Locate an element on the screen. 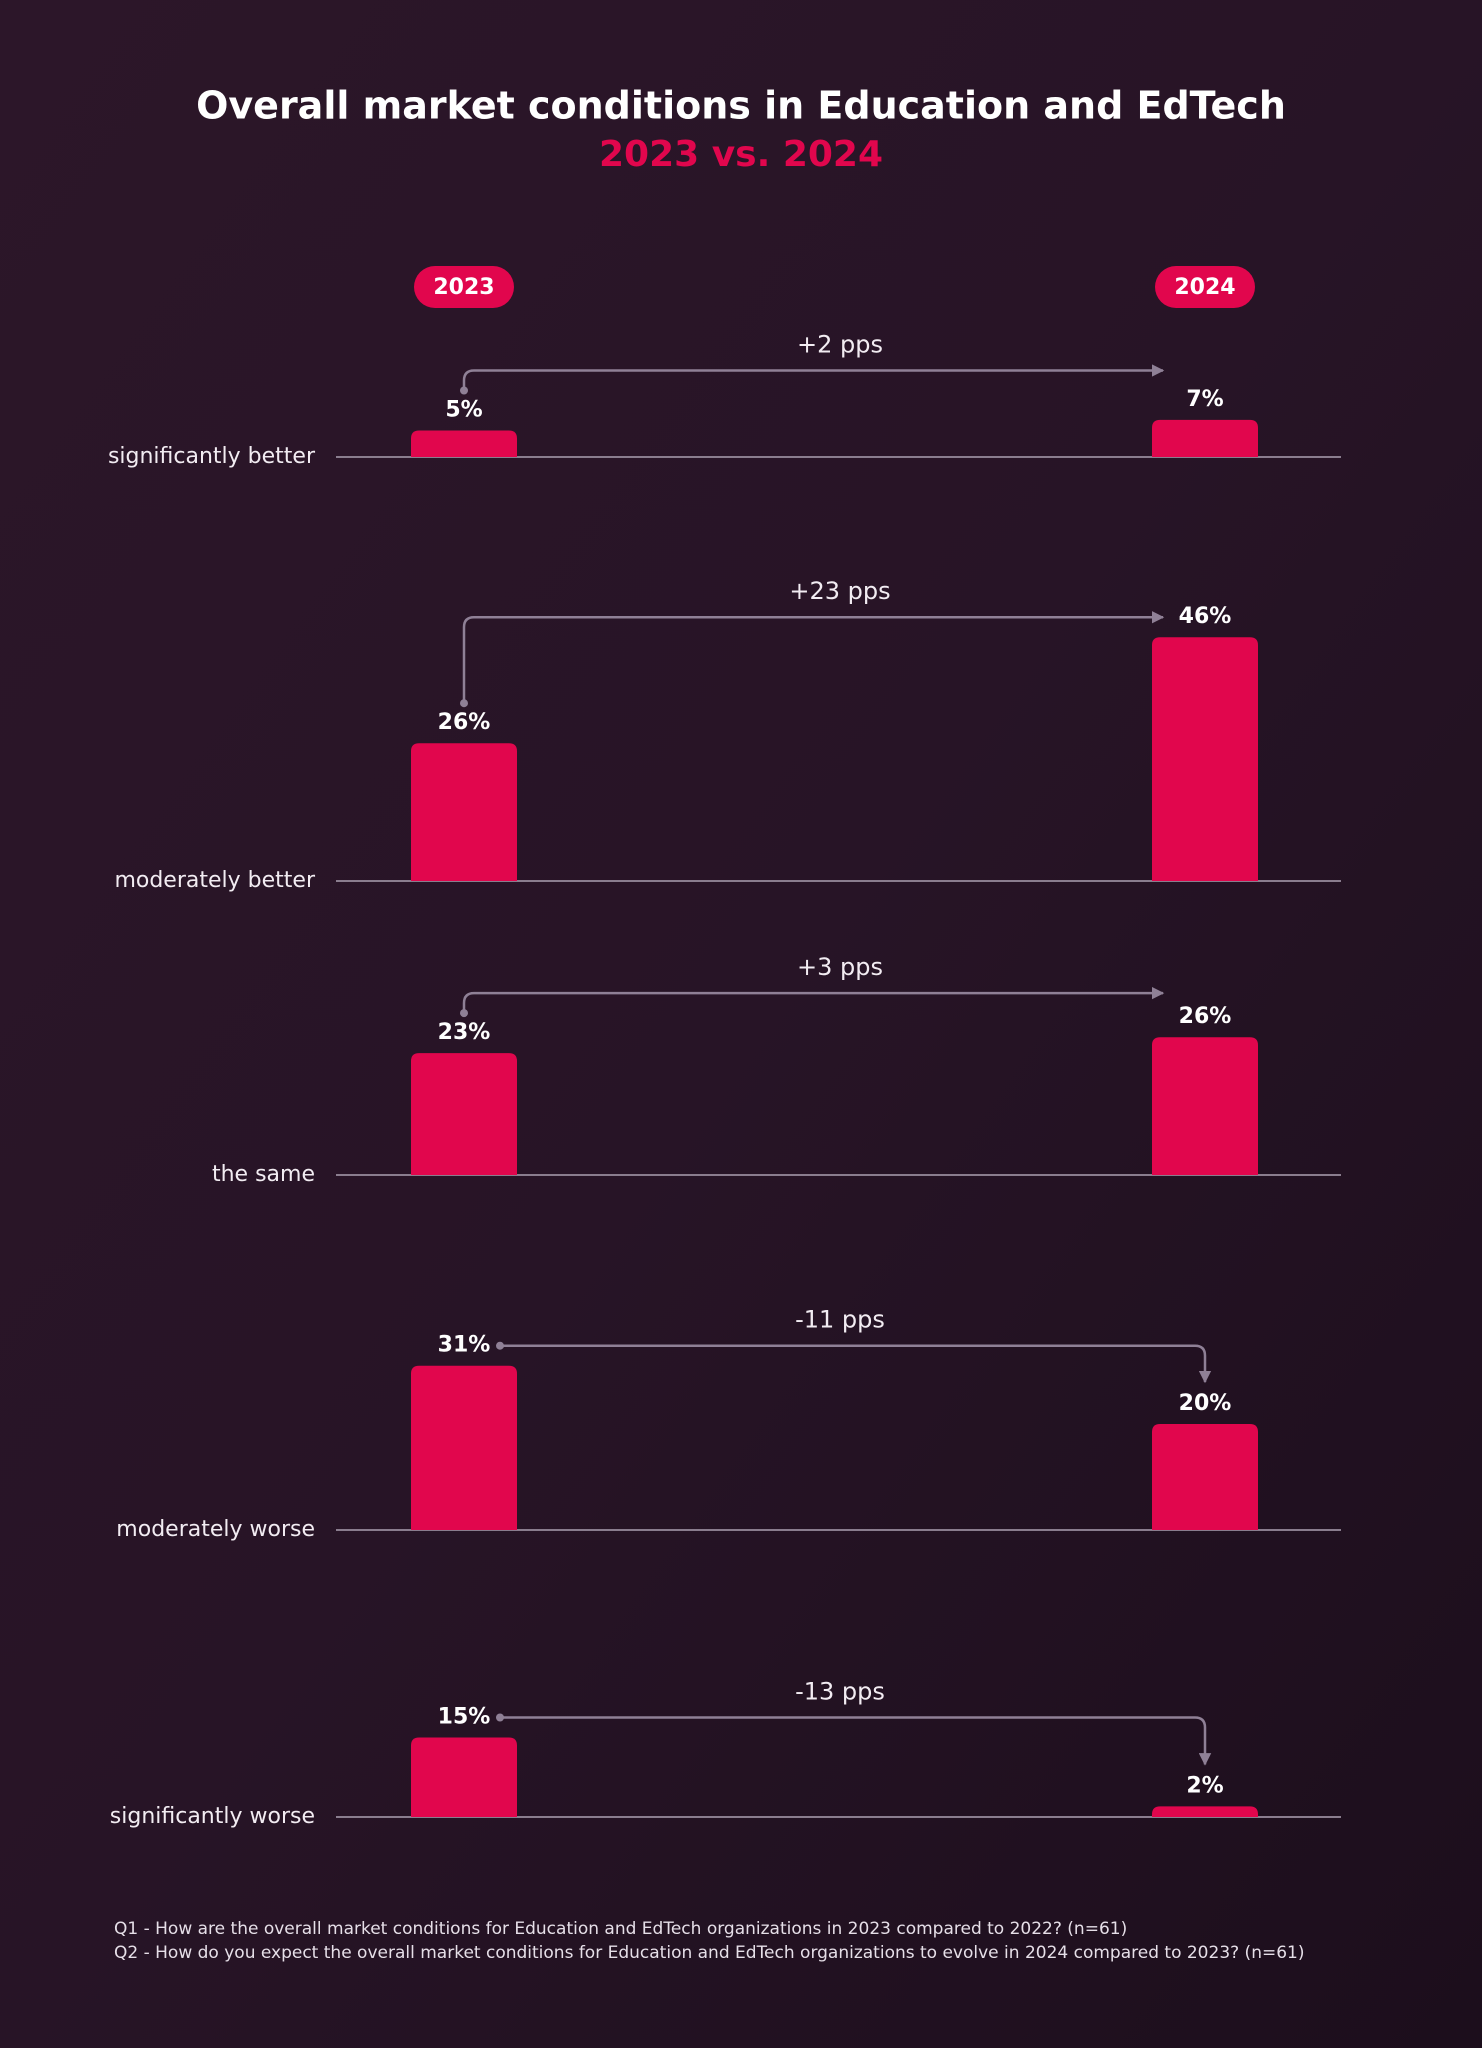  change-label: -11 pps is located at coordinates (840, 1320).